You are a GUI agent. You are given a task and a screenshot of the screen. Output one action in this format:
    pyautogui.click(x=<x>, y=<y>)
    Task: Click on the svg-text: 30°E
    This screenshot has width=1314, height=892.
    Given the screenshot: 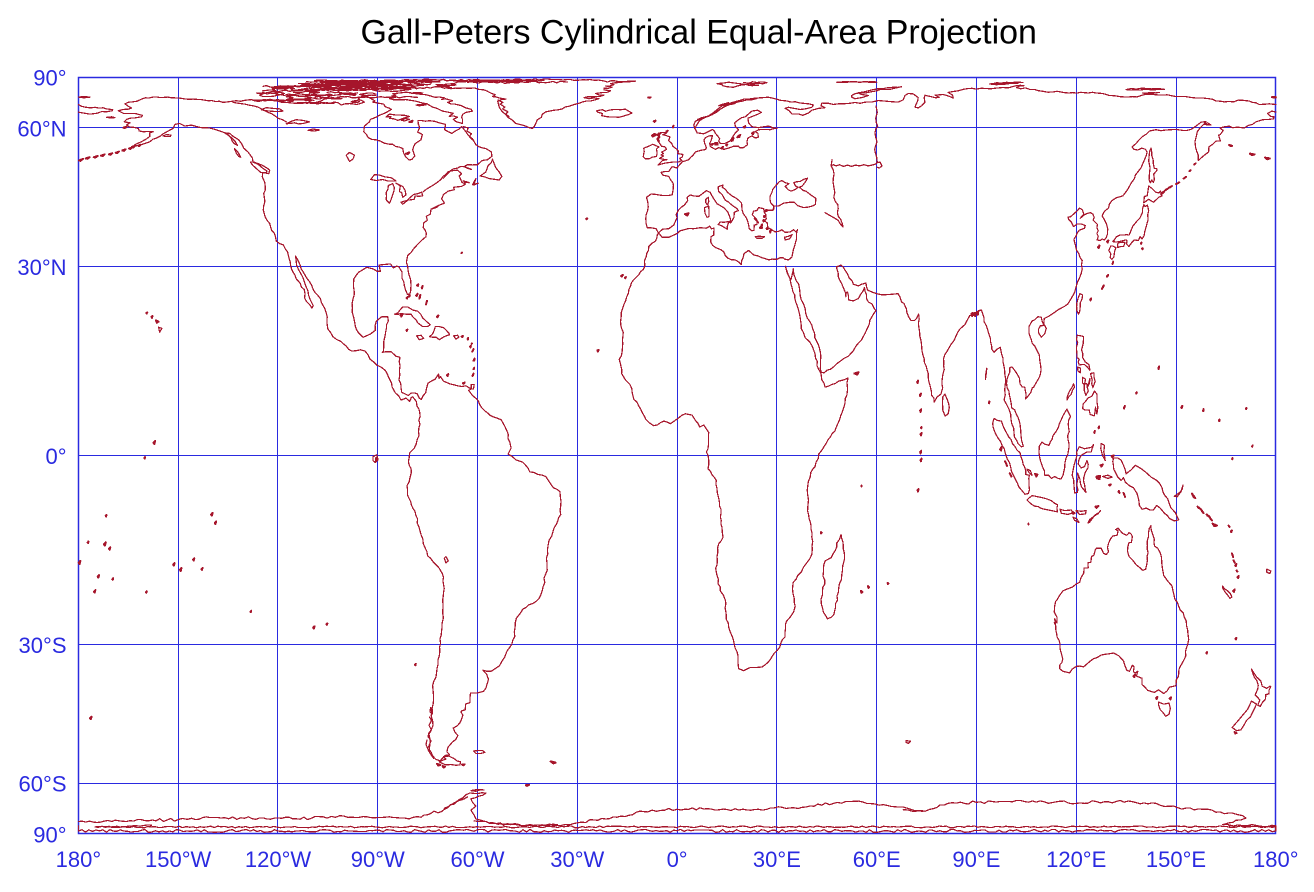 What is the action you would take?
    pyautogui.click(x=777, y=859)
    